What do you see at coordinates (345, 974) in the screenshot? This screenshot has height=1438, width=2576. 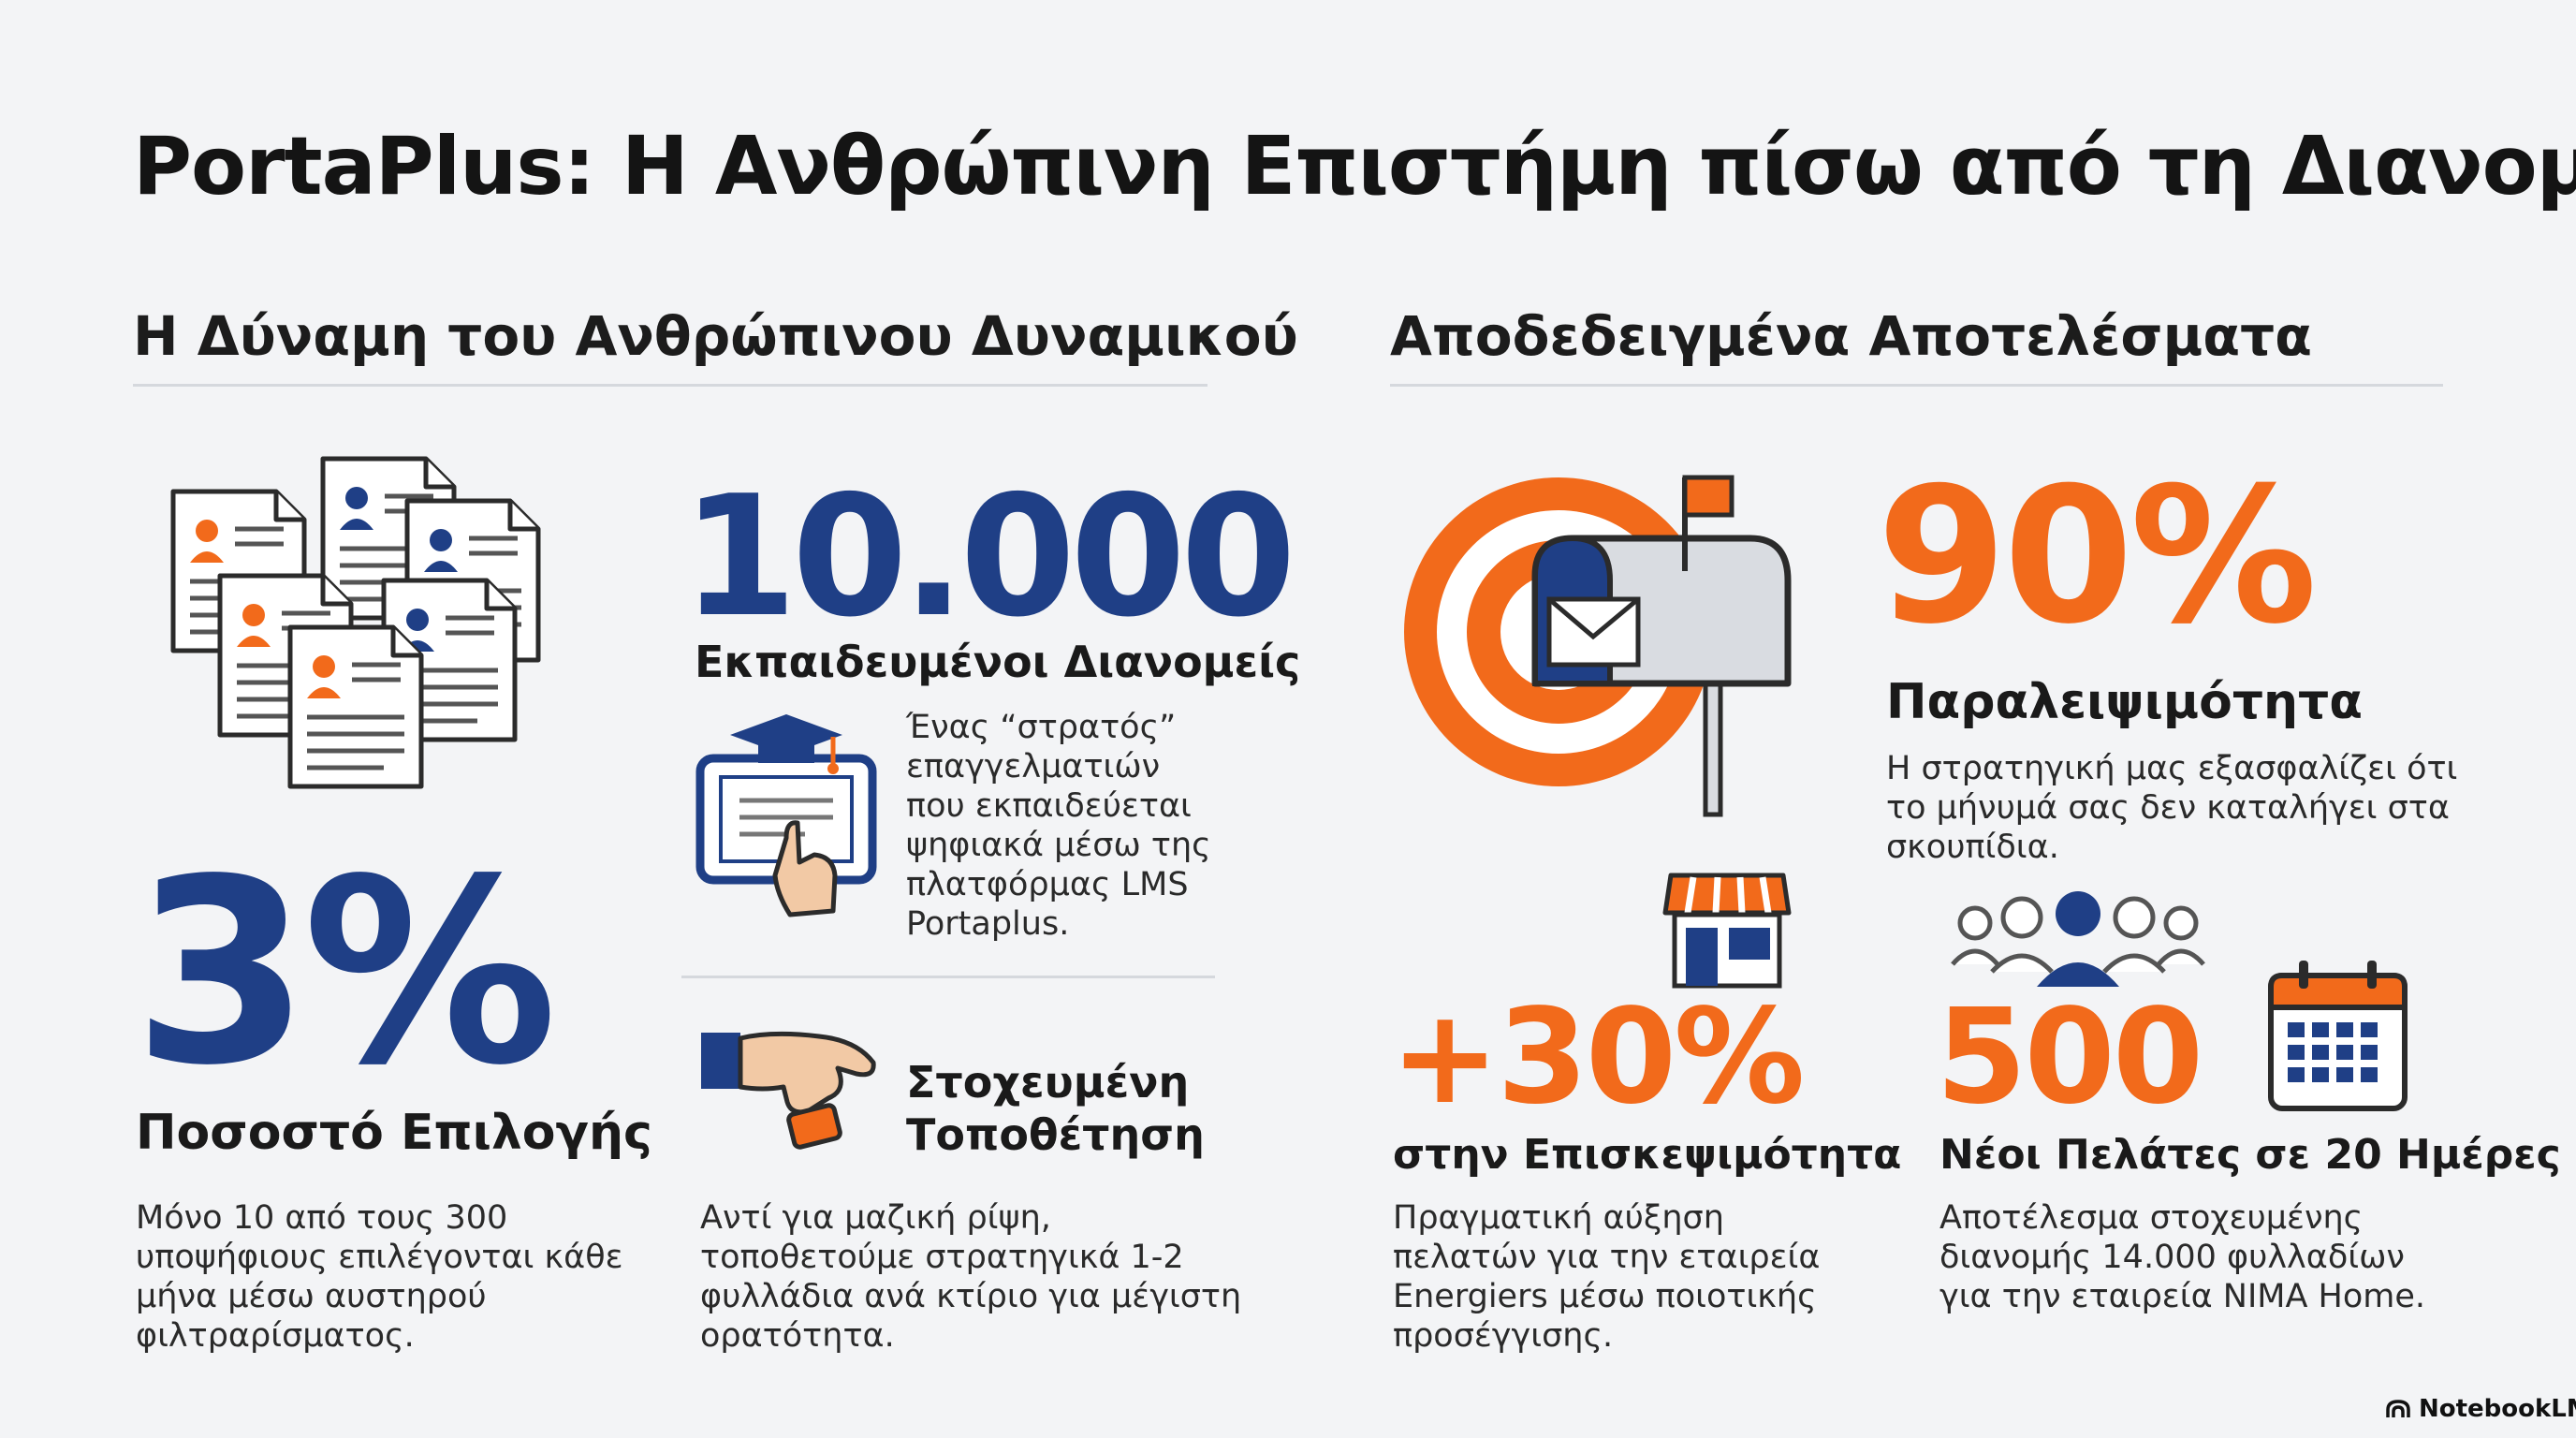 I see `selection-value: 3%` at bounding box center [345, 974].